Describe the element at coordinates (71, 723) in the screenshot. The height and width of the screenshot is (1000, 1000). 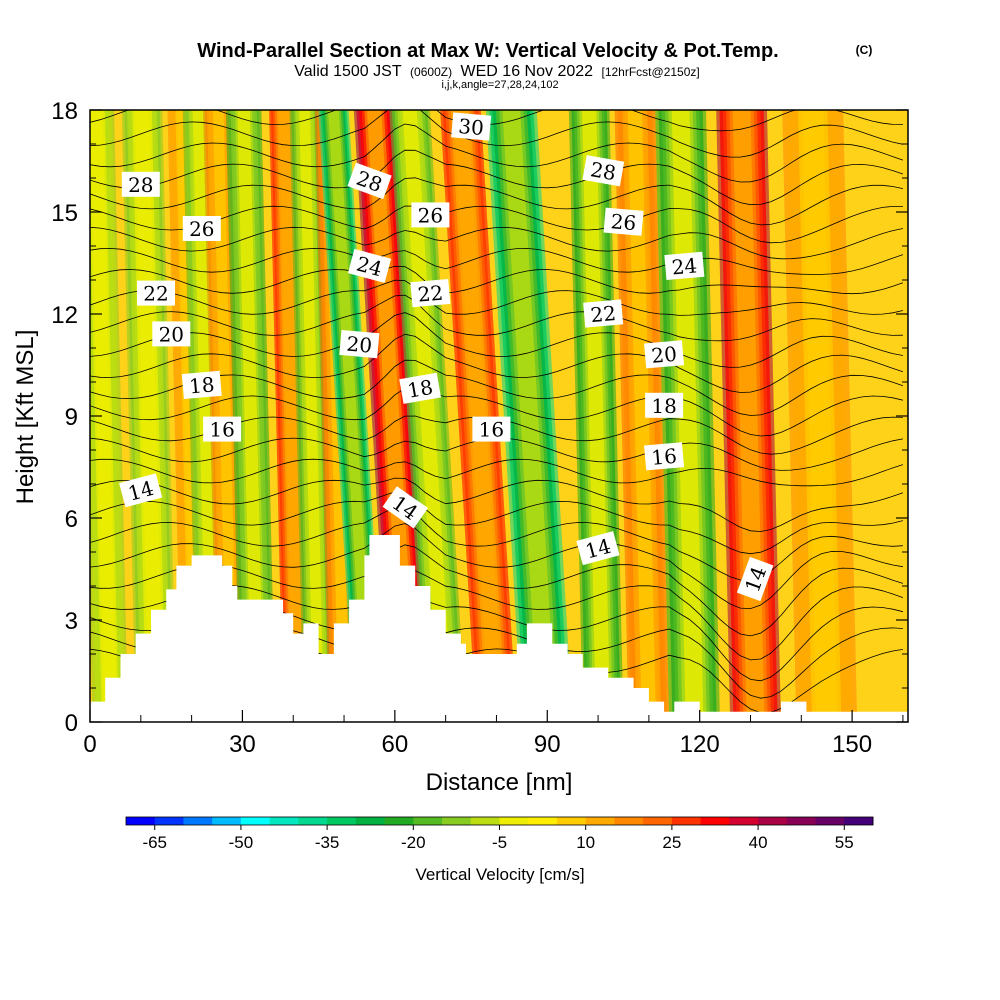
I see `y-tick-label: 0` at that location.